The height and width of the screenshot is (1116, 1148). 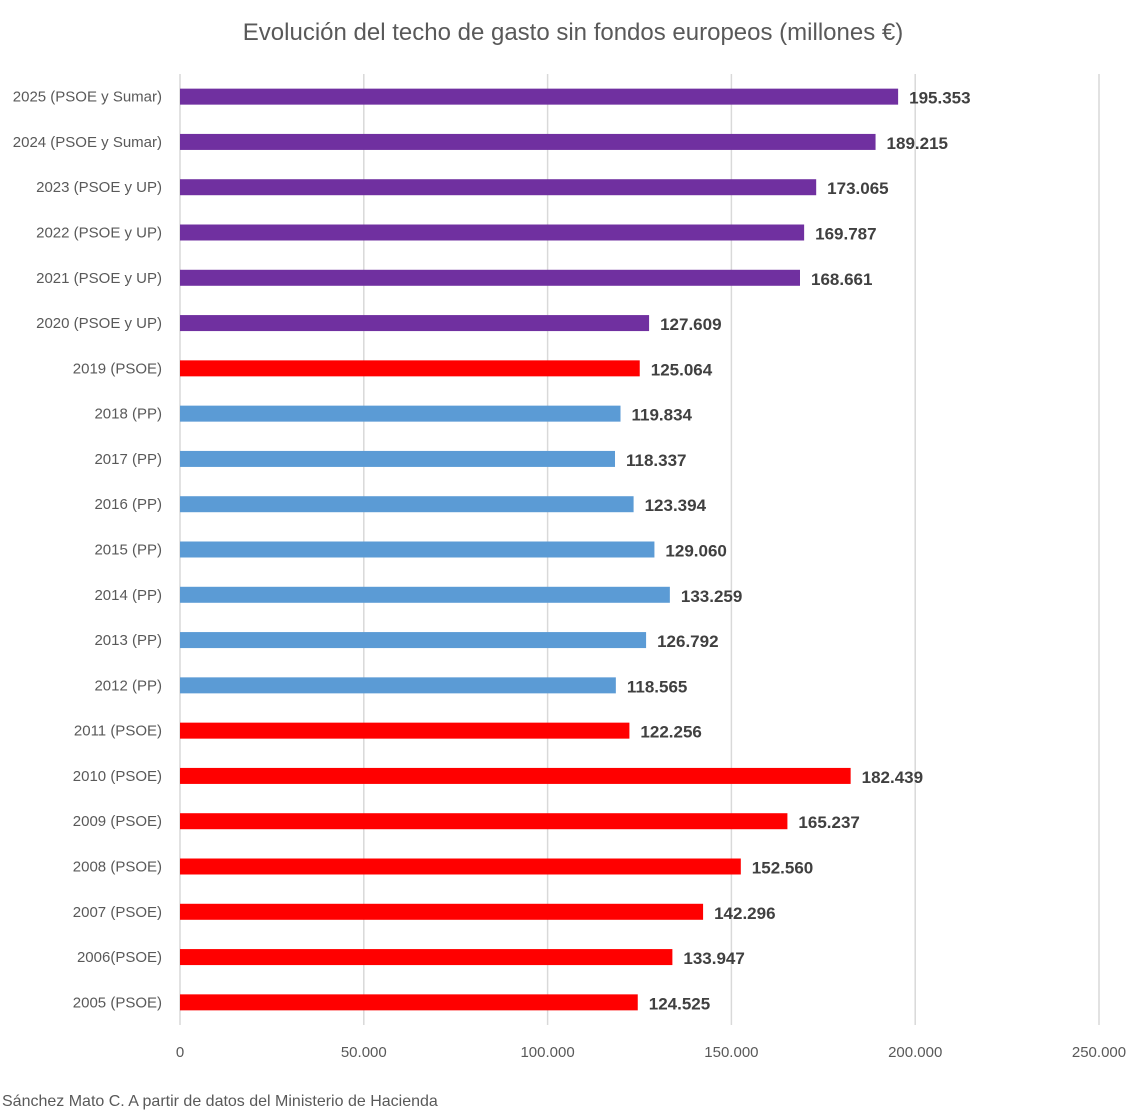 I want to click on data-label: 133.259, so click(x=711, y=596).